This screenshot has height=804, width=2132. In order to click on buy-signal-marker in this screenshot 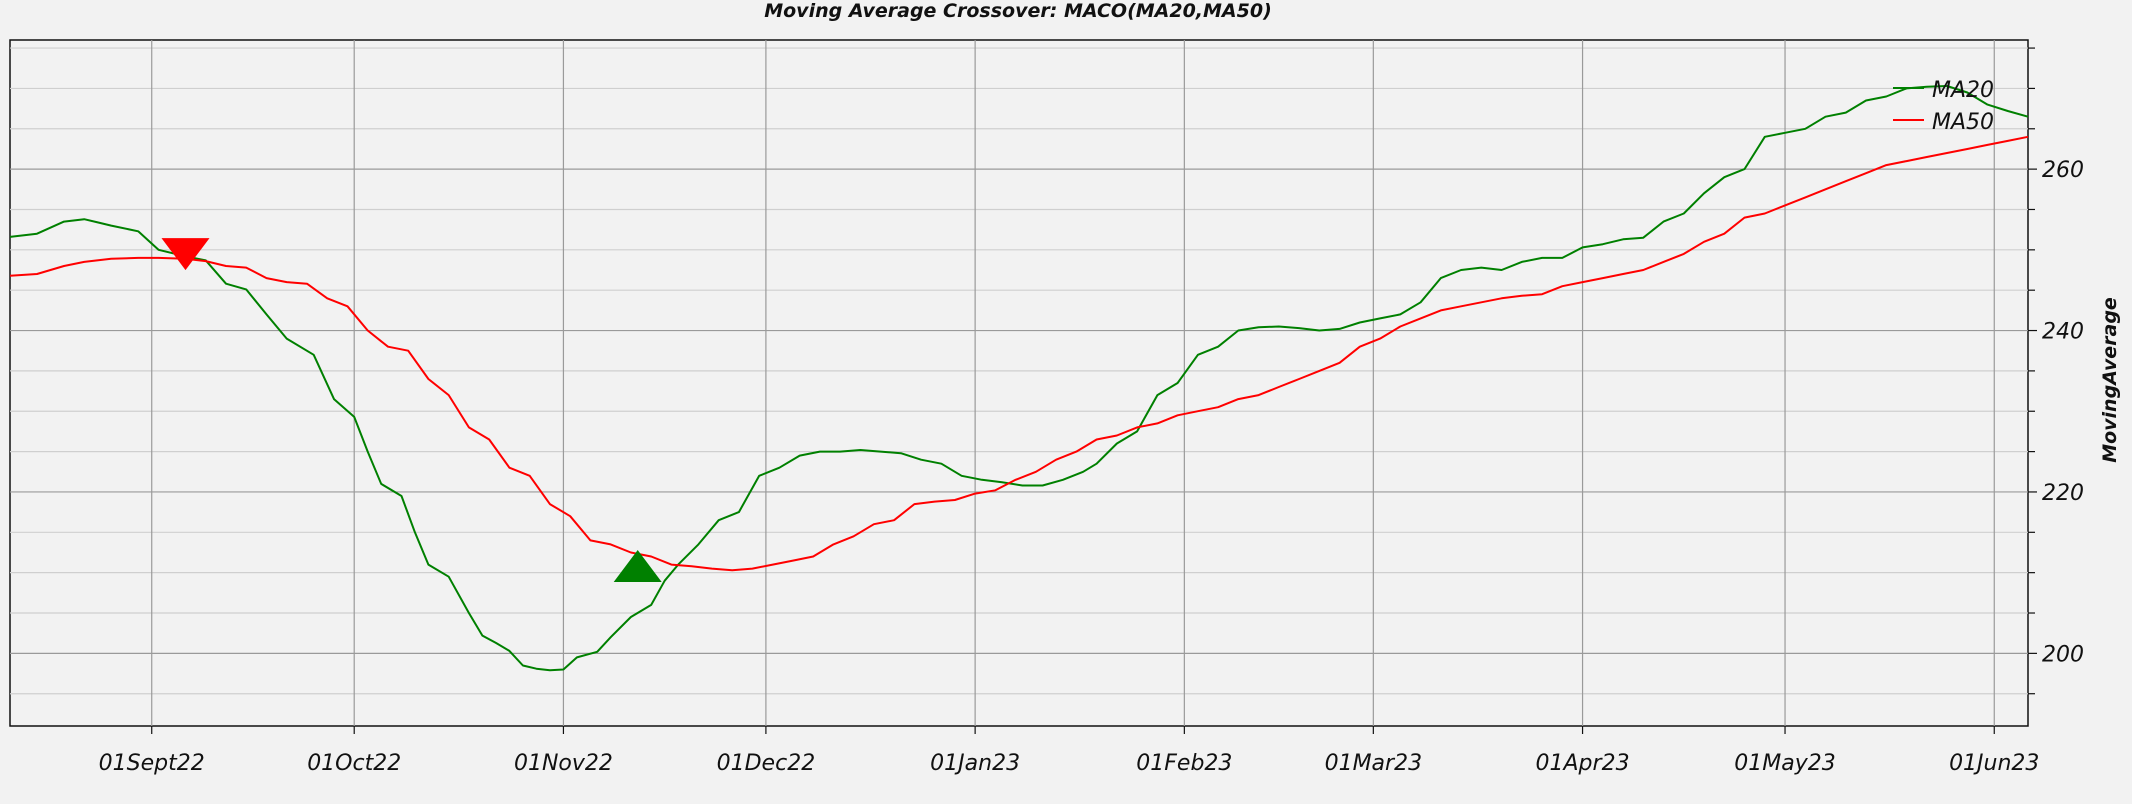, I will do `click(637, 566)`.